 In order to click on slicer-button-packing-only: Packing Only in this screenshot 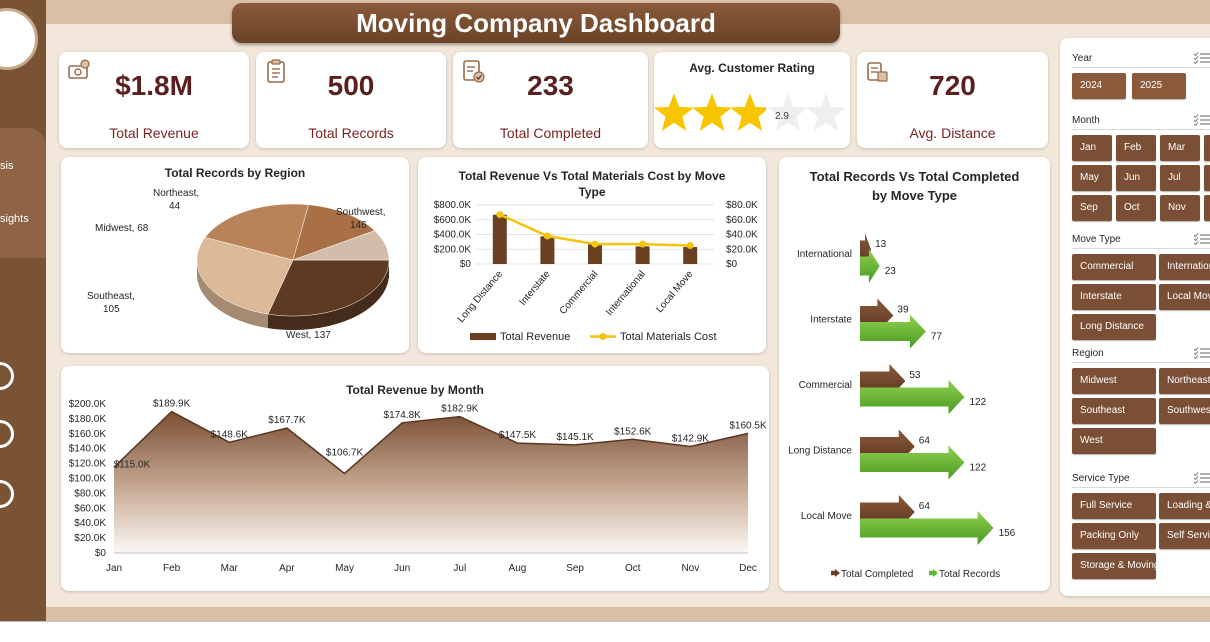, I will do `click(1114, 536)`.